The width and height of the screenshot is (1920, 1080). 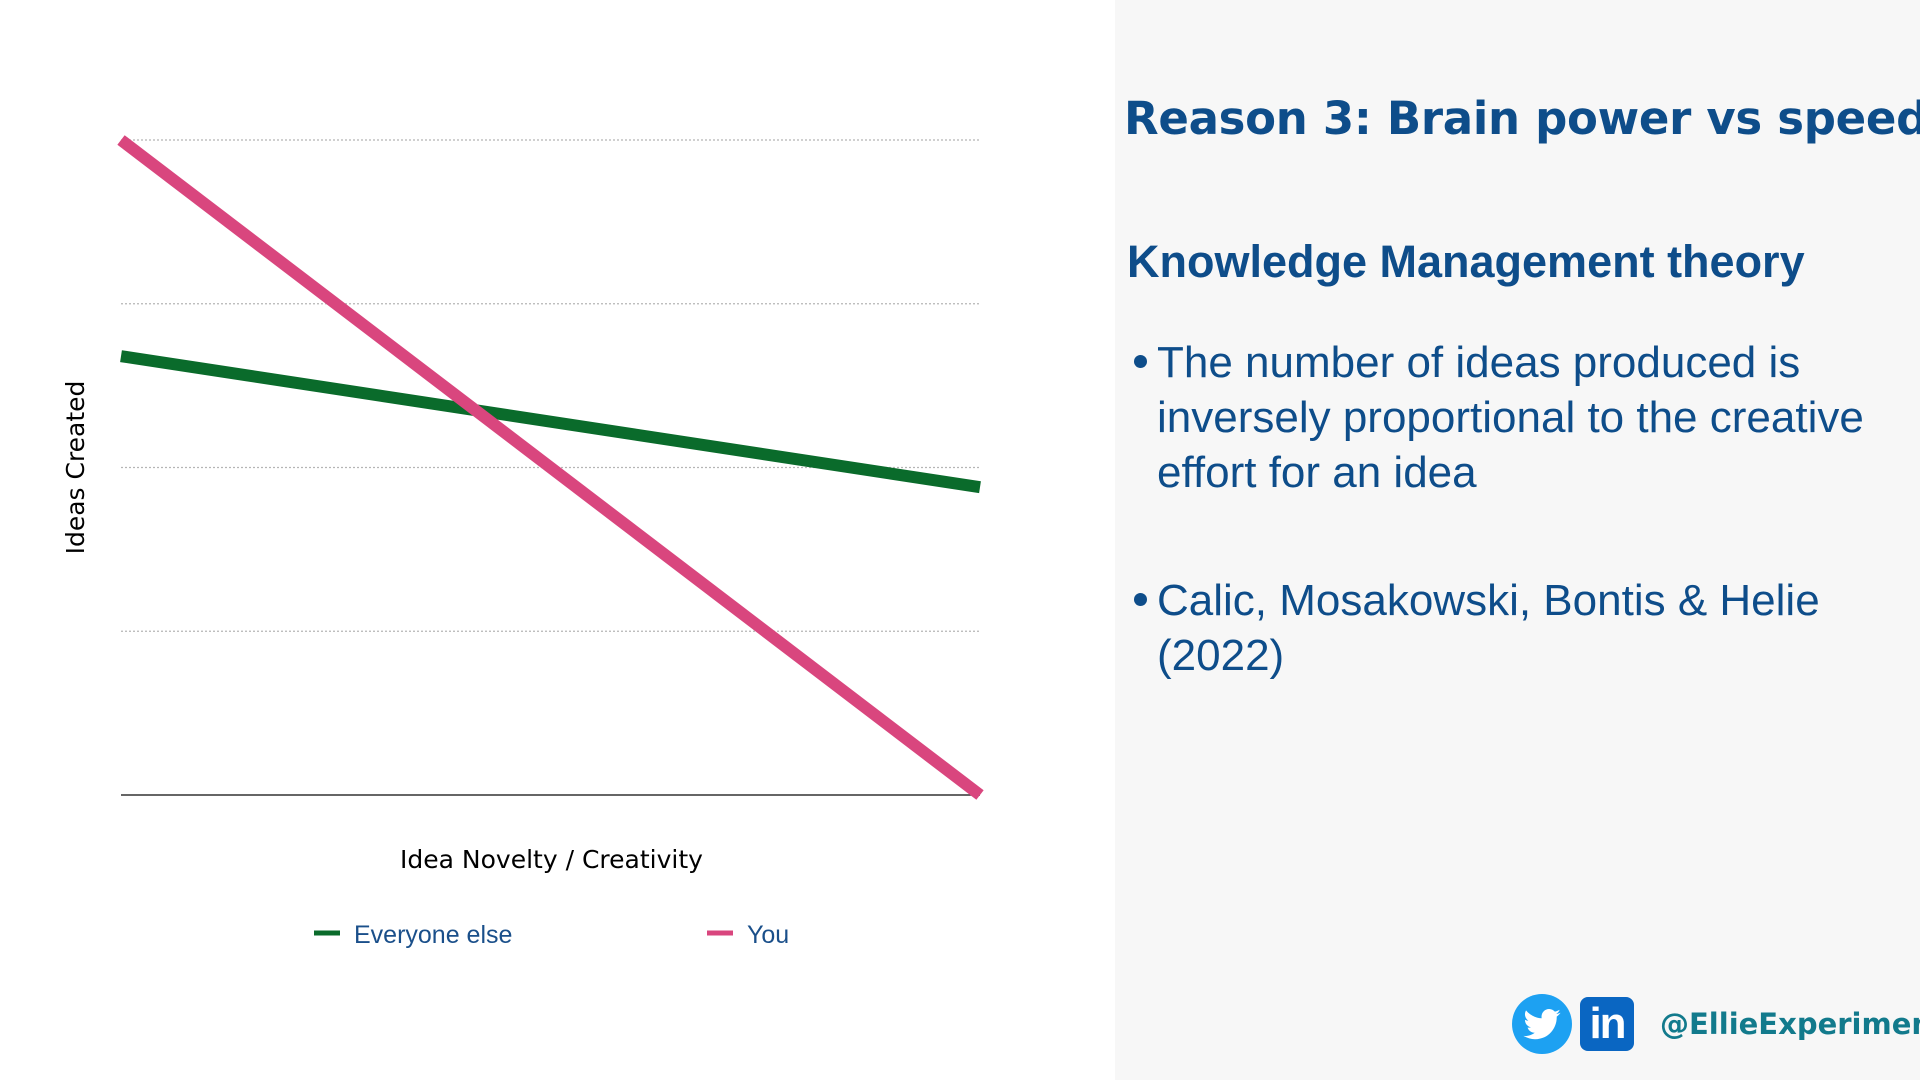 What do you see at coordinates (768, 935) in the screenshot?
I see `legend-label: You` at bounding box center [768, 935].